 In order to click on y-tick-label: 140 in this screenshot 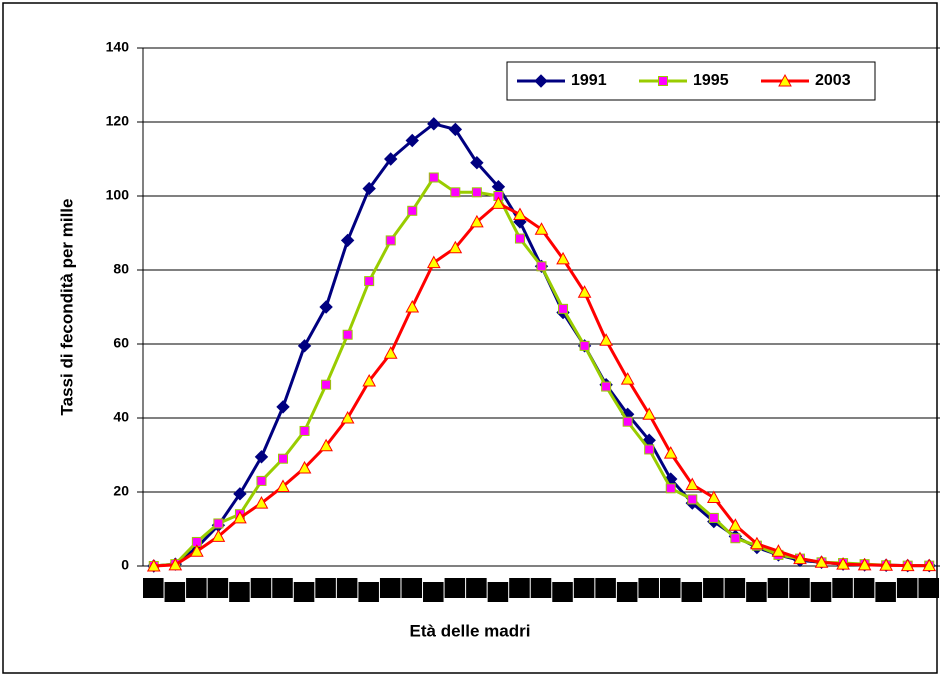, I will do `click(118, 47)`.